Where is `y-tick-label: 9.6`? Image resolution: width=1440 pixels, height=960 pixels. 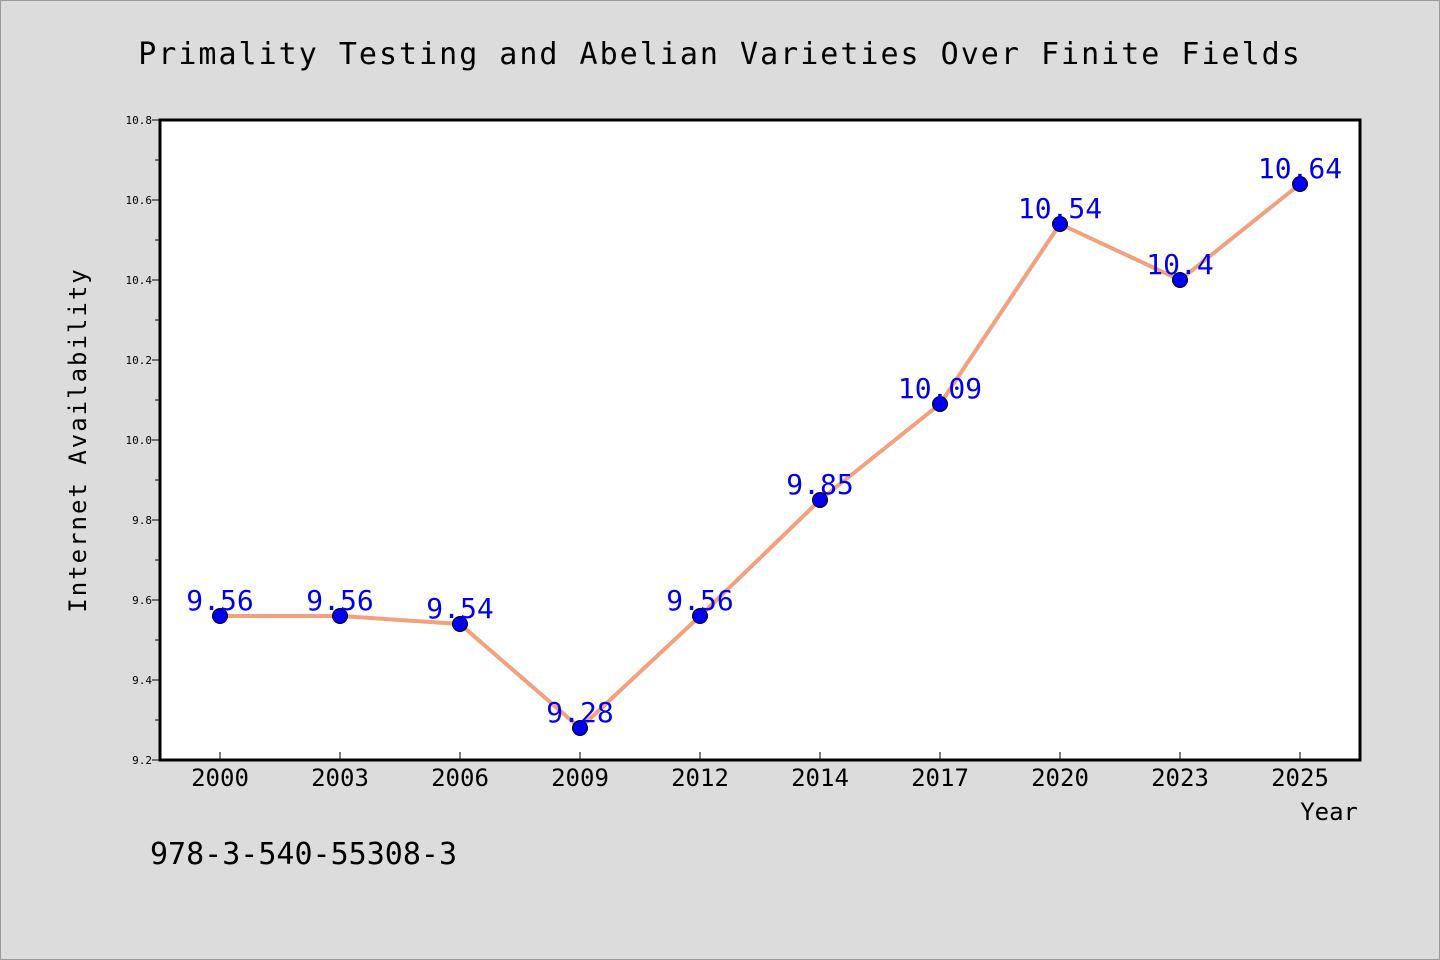 y-tick-label: 9.6 is located at coordinates (142, 600).